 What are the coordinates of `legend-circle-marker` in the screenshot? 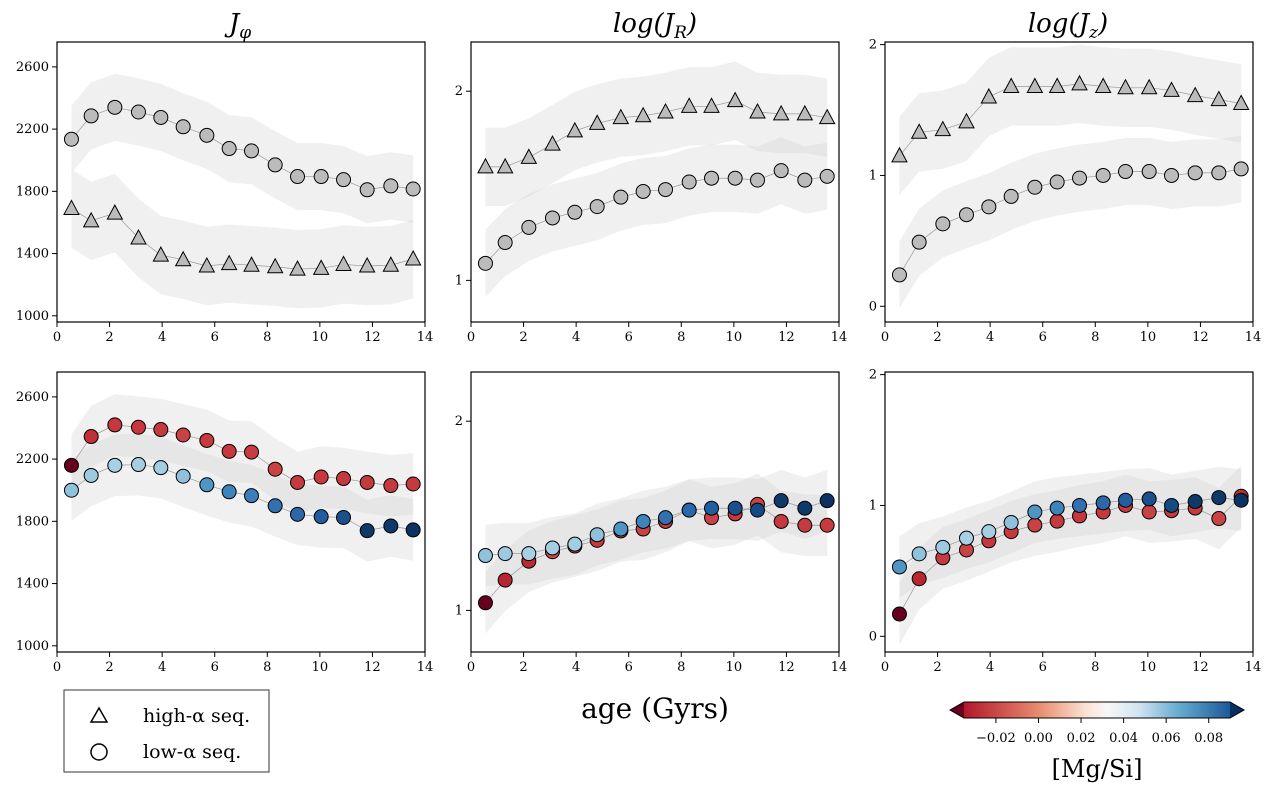 It's located at (99, 752).